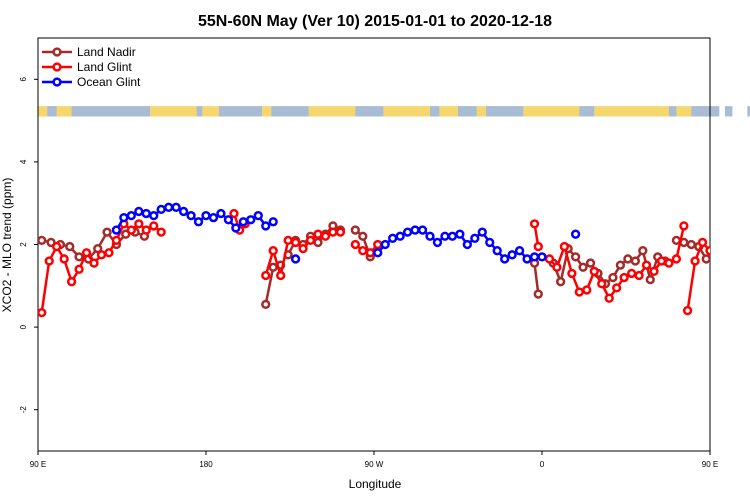  Describe the element at coordinates (23, 326) in the screenshot. I see `y-tick-label: 0` at that location.